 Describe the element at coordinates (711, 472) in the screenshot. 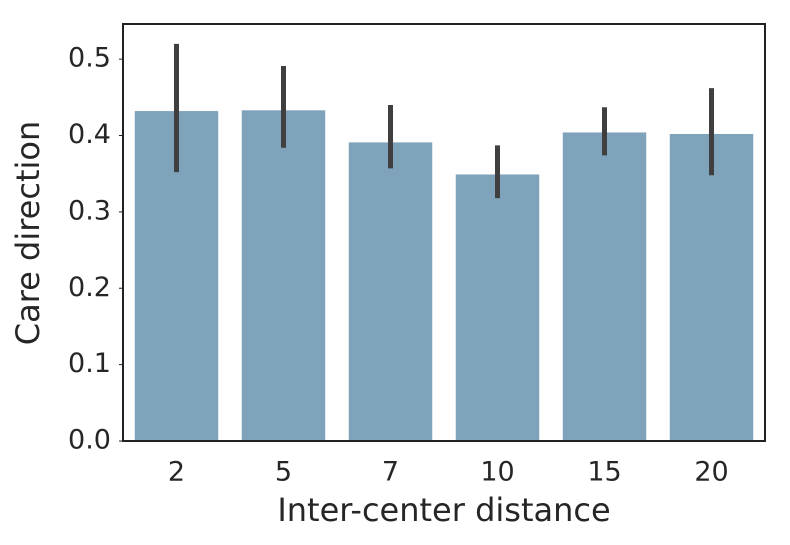

I see `x-tick-label: 20` at that location.